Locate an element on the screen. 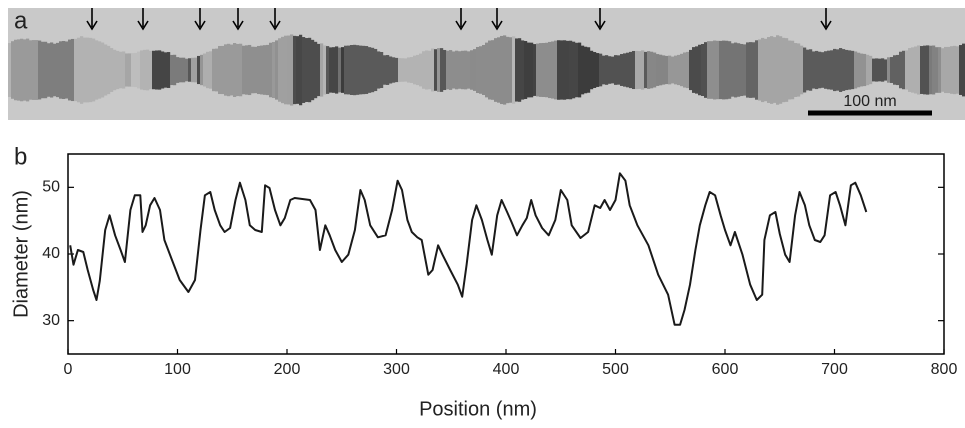 The height and width of the screenshot is (428, 965). x-tick-label: 0 is located at coordinates (68, 369).